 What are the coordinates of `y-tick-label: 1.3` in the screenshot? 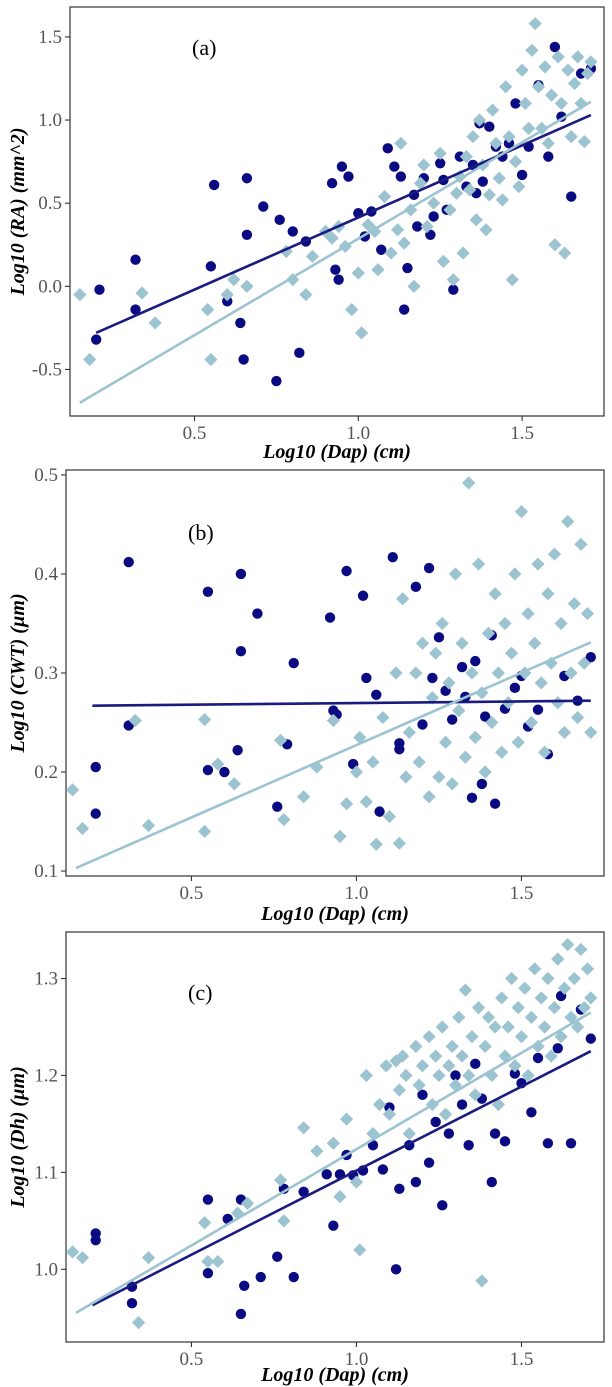 It's located at (46, 979).